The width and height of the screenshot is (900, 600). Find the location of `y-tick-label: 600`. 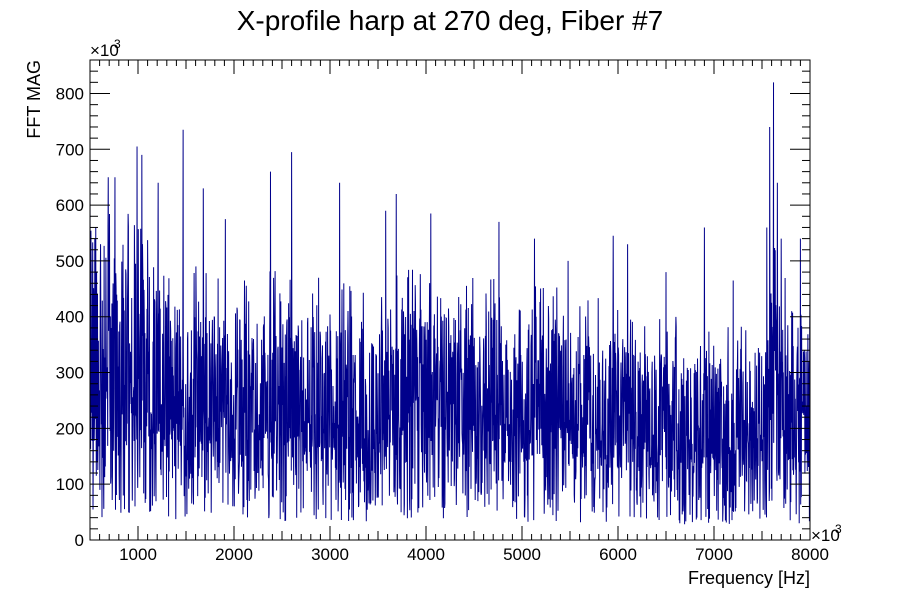

y-tick-label: 600 is located at coordinates (70, 205).